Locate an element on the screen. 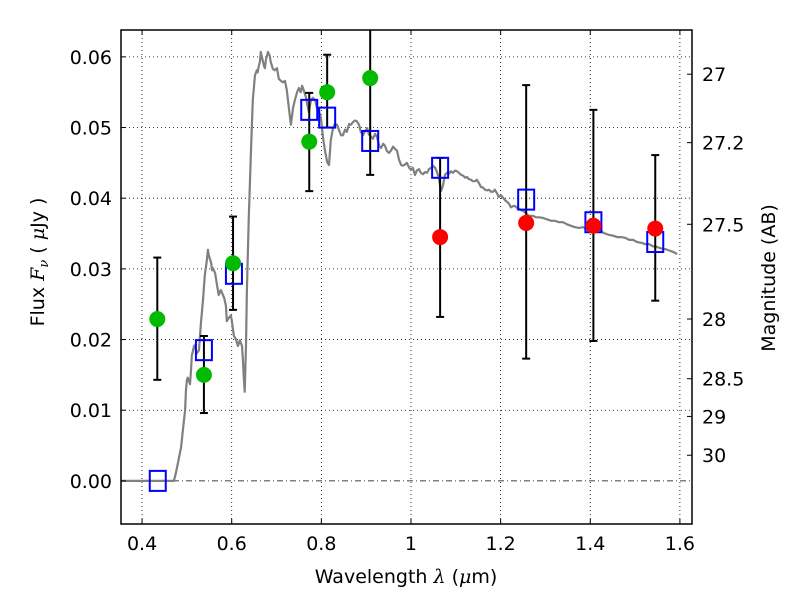 The width and height of the screenshot is (800, 600). y-axis-label: Flux Fν ( μJy ) is located at coordinates (39, 262).